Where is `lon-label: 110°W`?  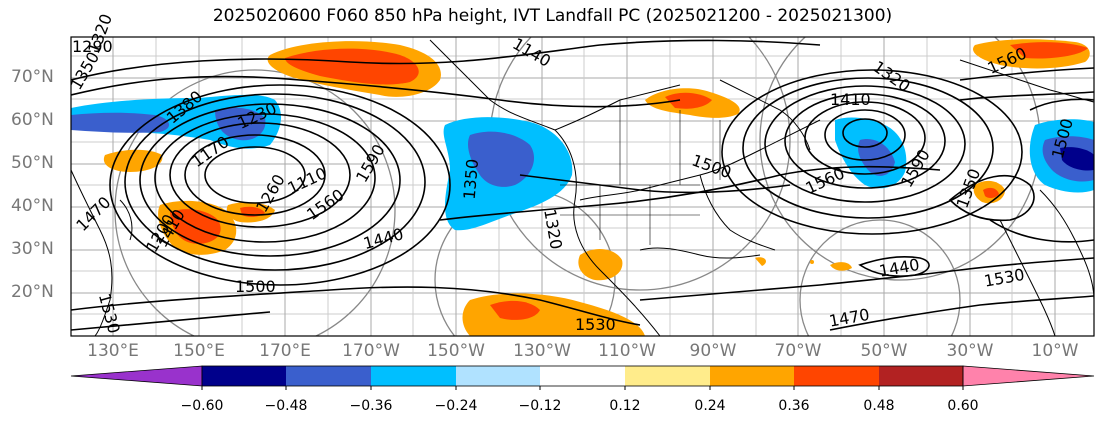 lon-label: 110°W is located at coordinates (627, 351).